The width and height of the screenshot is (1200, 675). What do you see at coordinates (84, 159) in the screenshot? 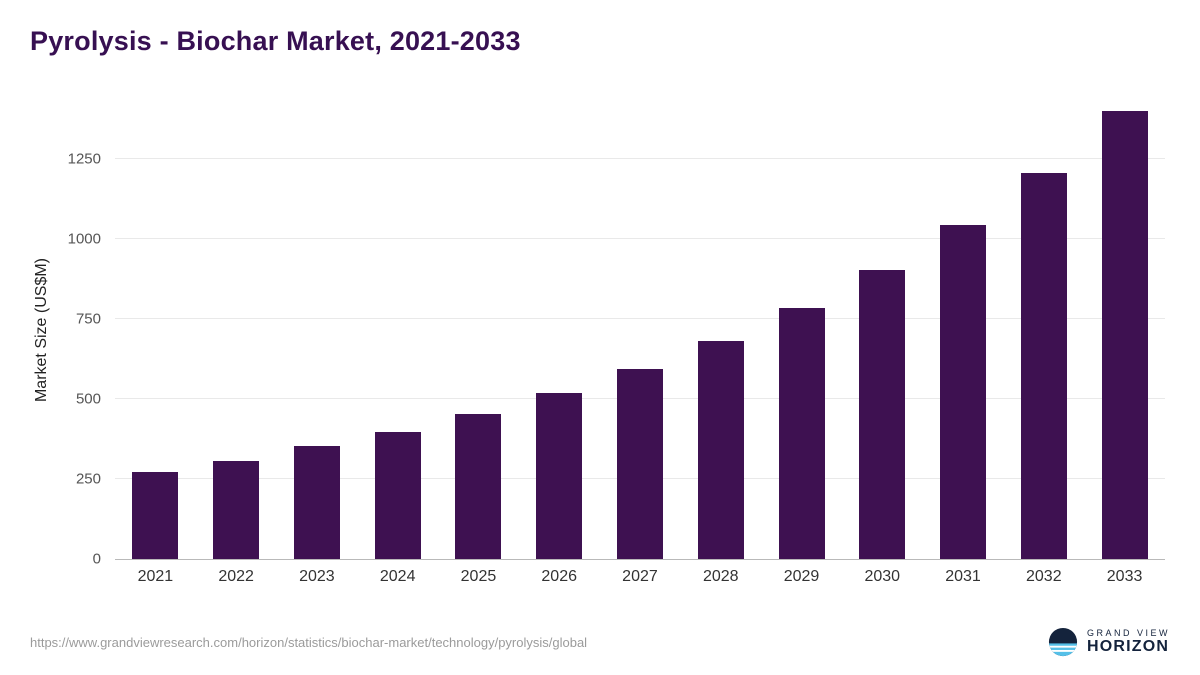
I see `y-tick-label: 1250` at bounding box center [84, 159].